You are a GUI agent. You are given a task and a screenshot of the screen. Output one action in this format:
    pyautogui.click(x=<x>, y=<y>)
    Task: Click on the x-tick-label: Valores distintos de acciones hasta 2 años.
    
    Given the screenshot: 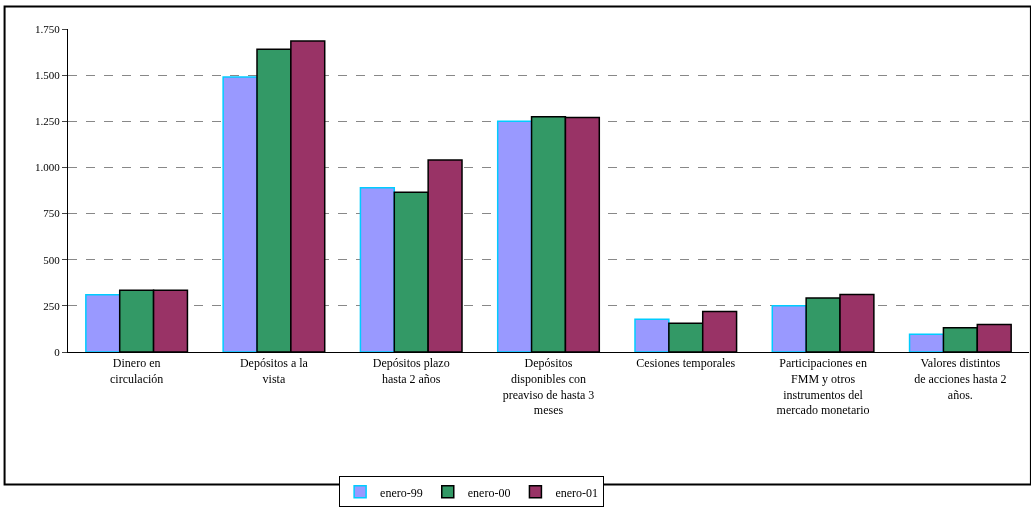 What is the action you would take?
    pyautogui.click(x=960, y=379)
    